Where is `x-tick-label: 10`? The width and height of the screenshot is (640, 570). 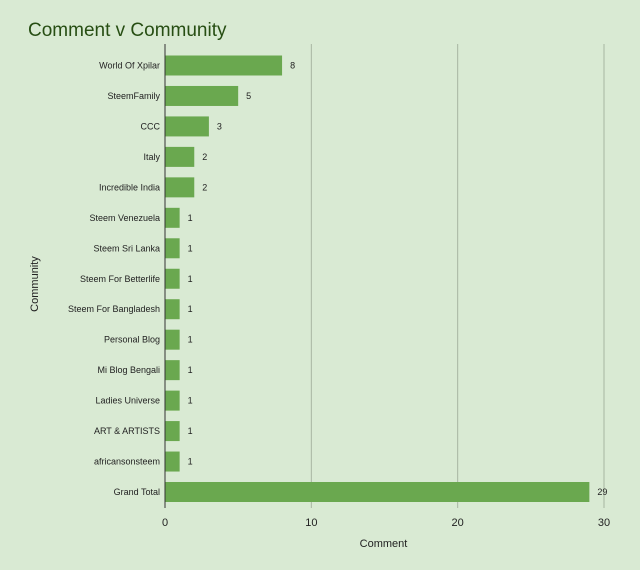 x-tick-label: 10 is located at coordinates (311, 523).